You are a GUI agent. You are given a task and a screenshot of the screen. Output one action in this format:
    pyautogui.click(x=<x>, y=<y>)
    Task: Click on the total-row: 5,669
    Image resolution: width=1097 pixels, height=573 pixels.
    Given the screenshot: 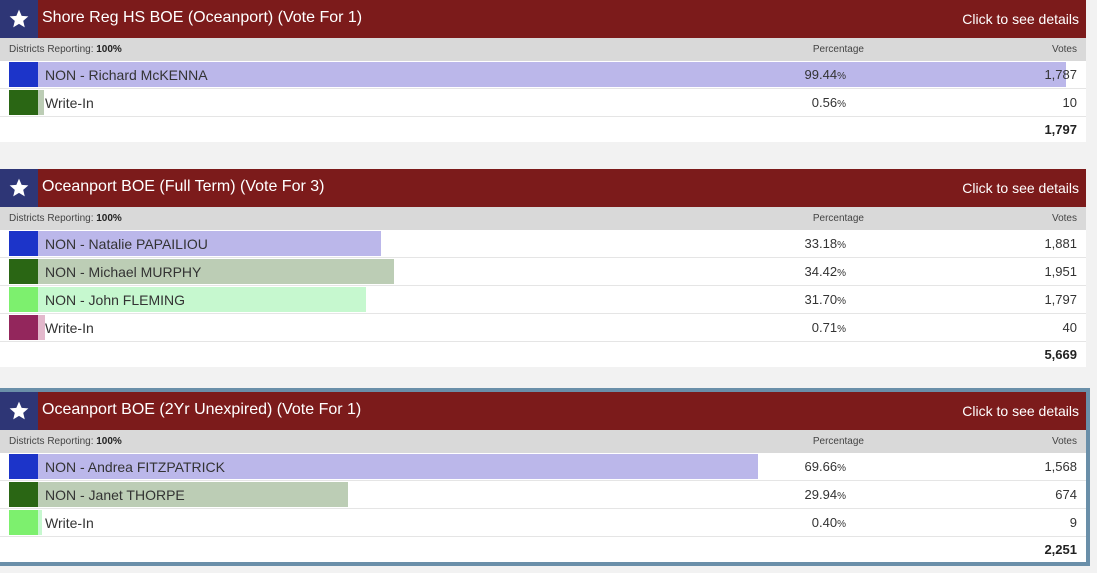 What is the action you would take?
    pyautogui.click(x=543, y=354)
    